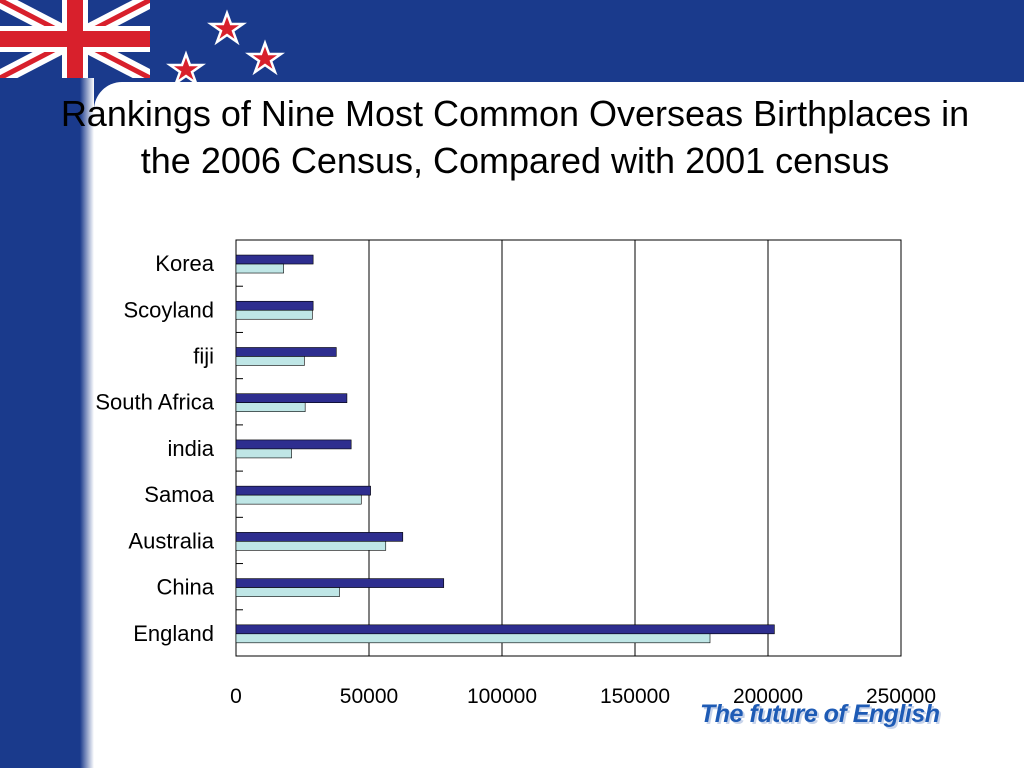 This screenshot has width=1024, height=782. What do you see at coordinates (502, 696) in the screenshot?
I see `x-tick-label: 100000` at bounding box center [502, 696].